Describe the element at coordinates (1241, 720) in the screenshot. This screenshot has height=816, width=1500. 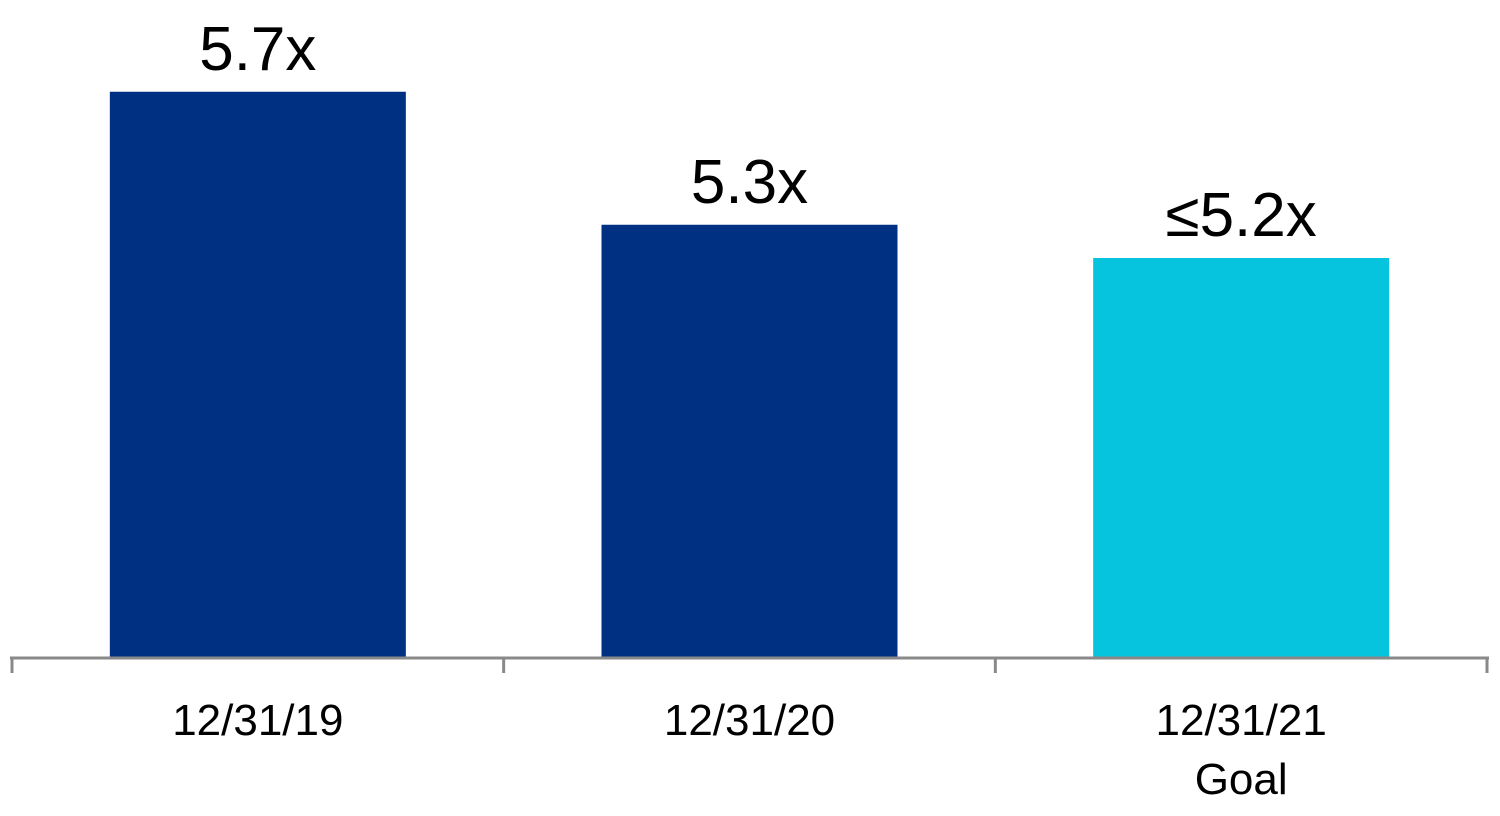
I see `x-tick-label: 12/31/21` at that location.